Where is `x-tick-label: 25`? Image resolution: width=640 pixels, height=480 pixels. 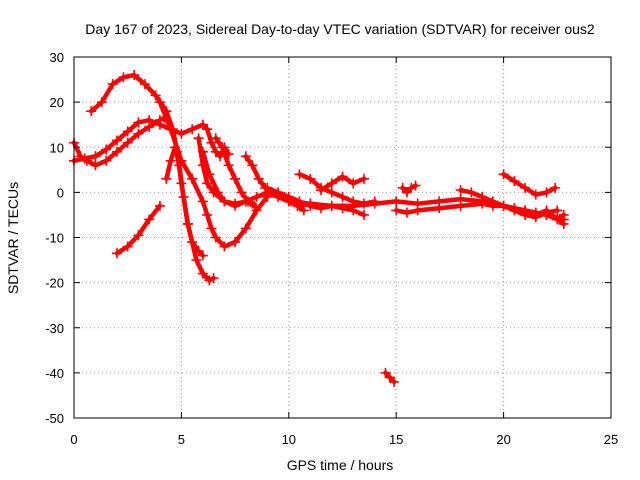 x-tick-label: 25 is located at coordinates (611, 439).